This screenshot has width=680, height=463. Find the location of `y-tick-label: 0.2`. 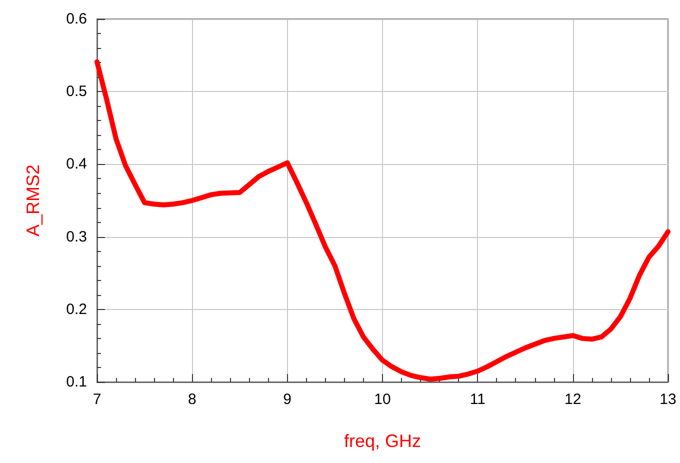

y-tick-label: 0.2 is located at coordinates (76, 309).